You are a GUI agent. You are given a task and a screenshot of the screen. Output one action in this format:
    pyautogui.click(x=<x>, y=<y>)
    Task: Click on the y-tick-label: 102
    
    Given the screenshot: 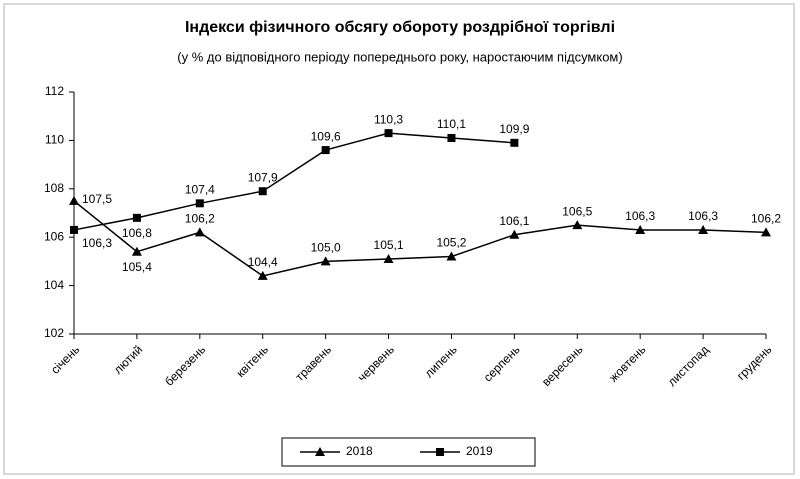 What is the action you would take?
    pyautogui.click(x=54, y=333)
    